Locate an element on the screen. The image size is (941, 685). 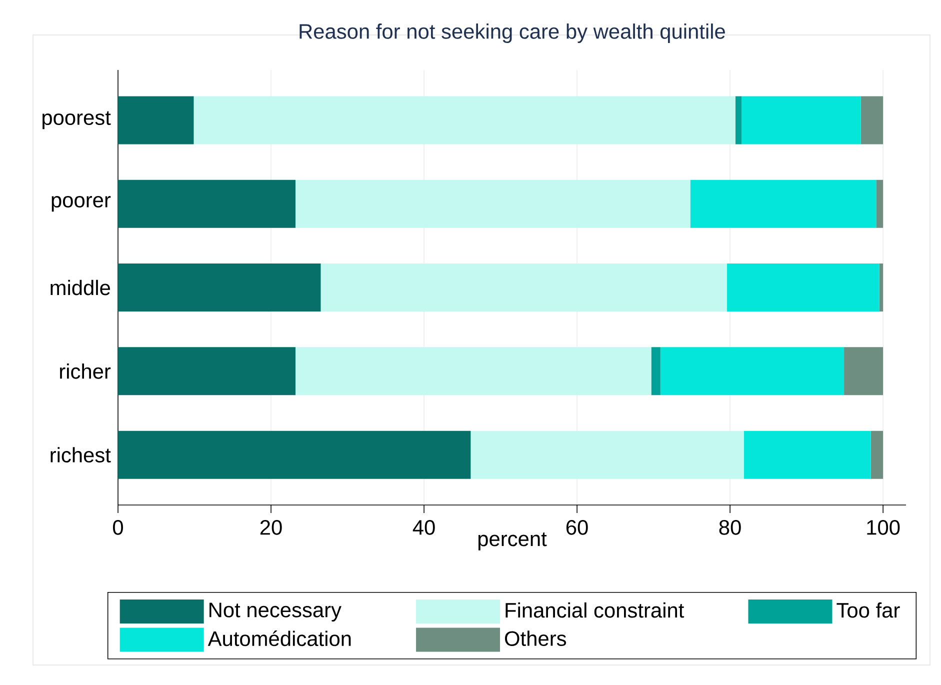
x-tick-label: 0 is located at coordinates (117, 527).